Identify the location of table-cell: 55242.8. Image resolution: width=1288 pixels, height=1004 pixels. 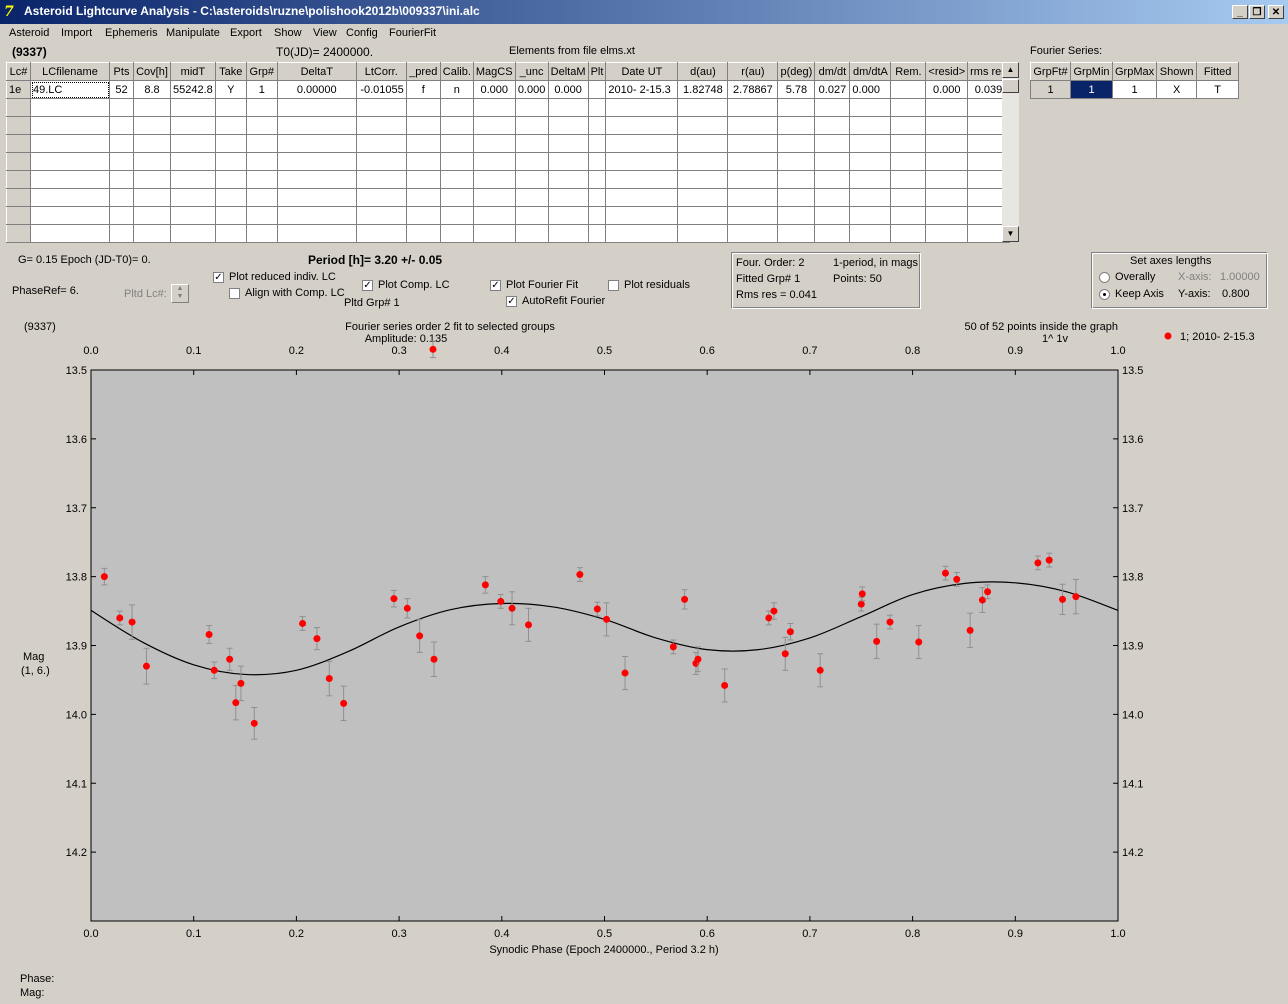
(193, 89).